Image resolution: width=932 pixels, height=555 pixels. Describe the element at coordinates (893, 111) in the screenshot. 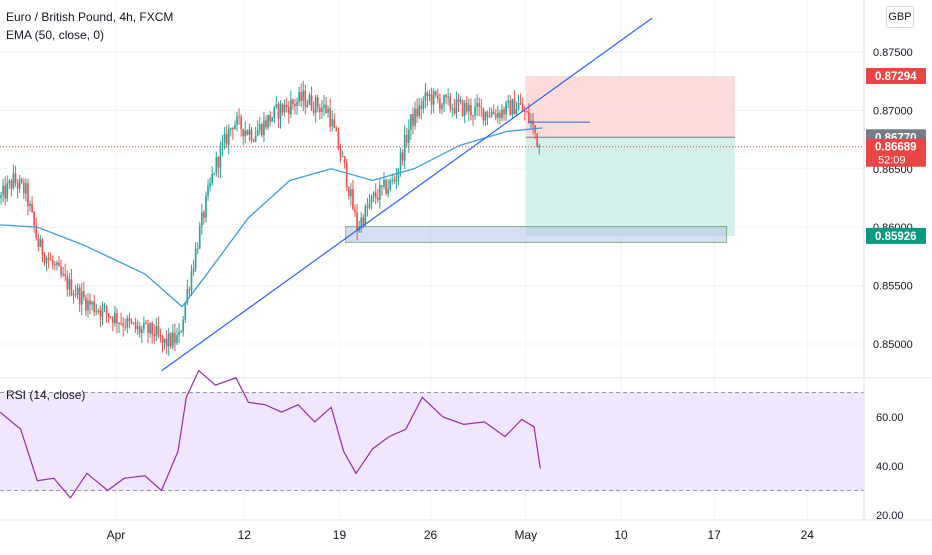

I see `y-tick-label: 0.87000` at that location.